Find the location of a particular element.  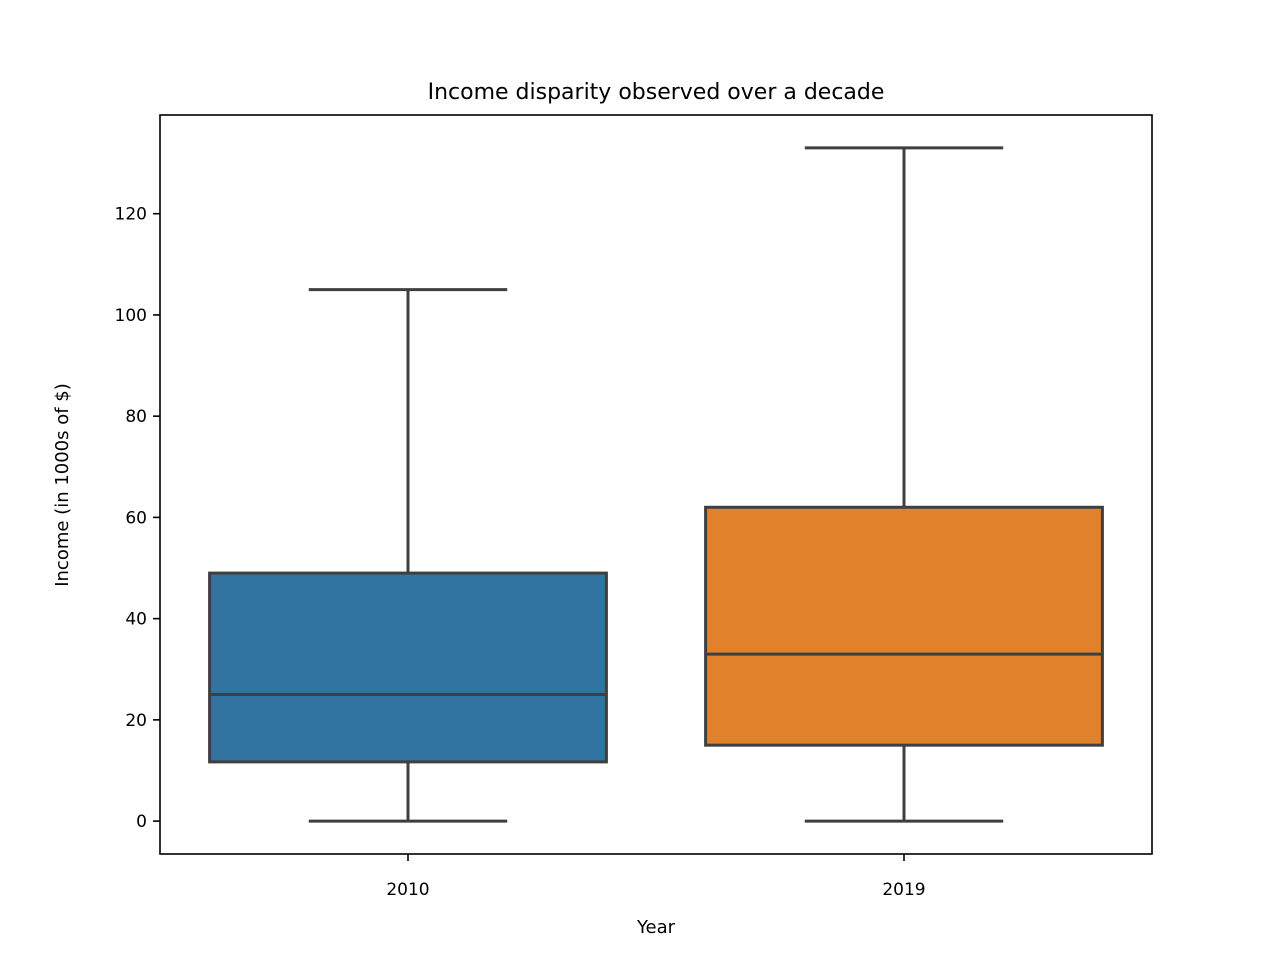

chart-title: Income disparity observed over a decade is located at coordinates (656, 92).